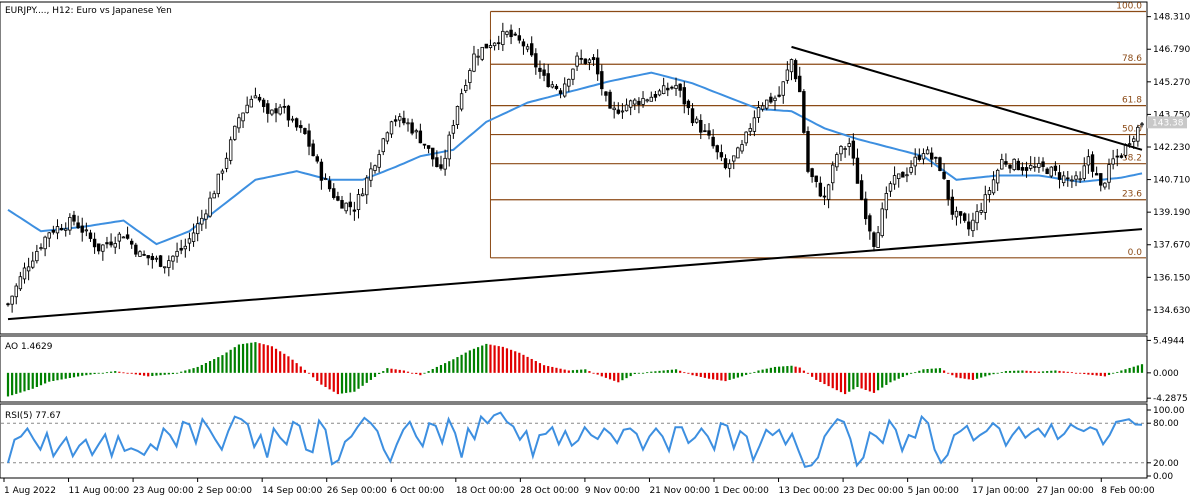 Image resolution: width=1200 pixels, height=500 pixels. What do you see at coordinates (873, 491) in the screenshot?
I see `time-tick-label: 23 Dec 00:00` at bounding box center [873, 491].